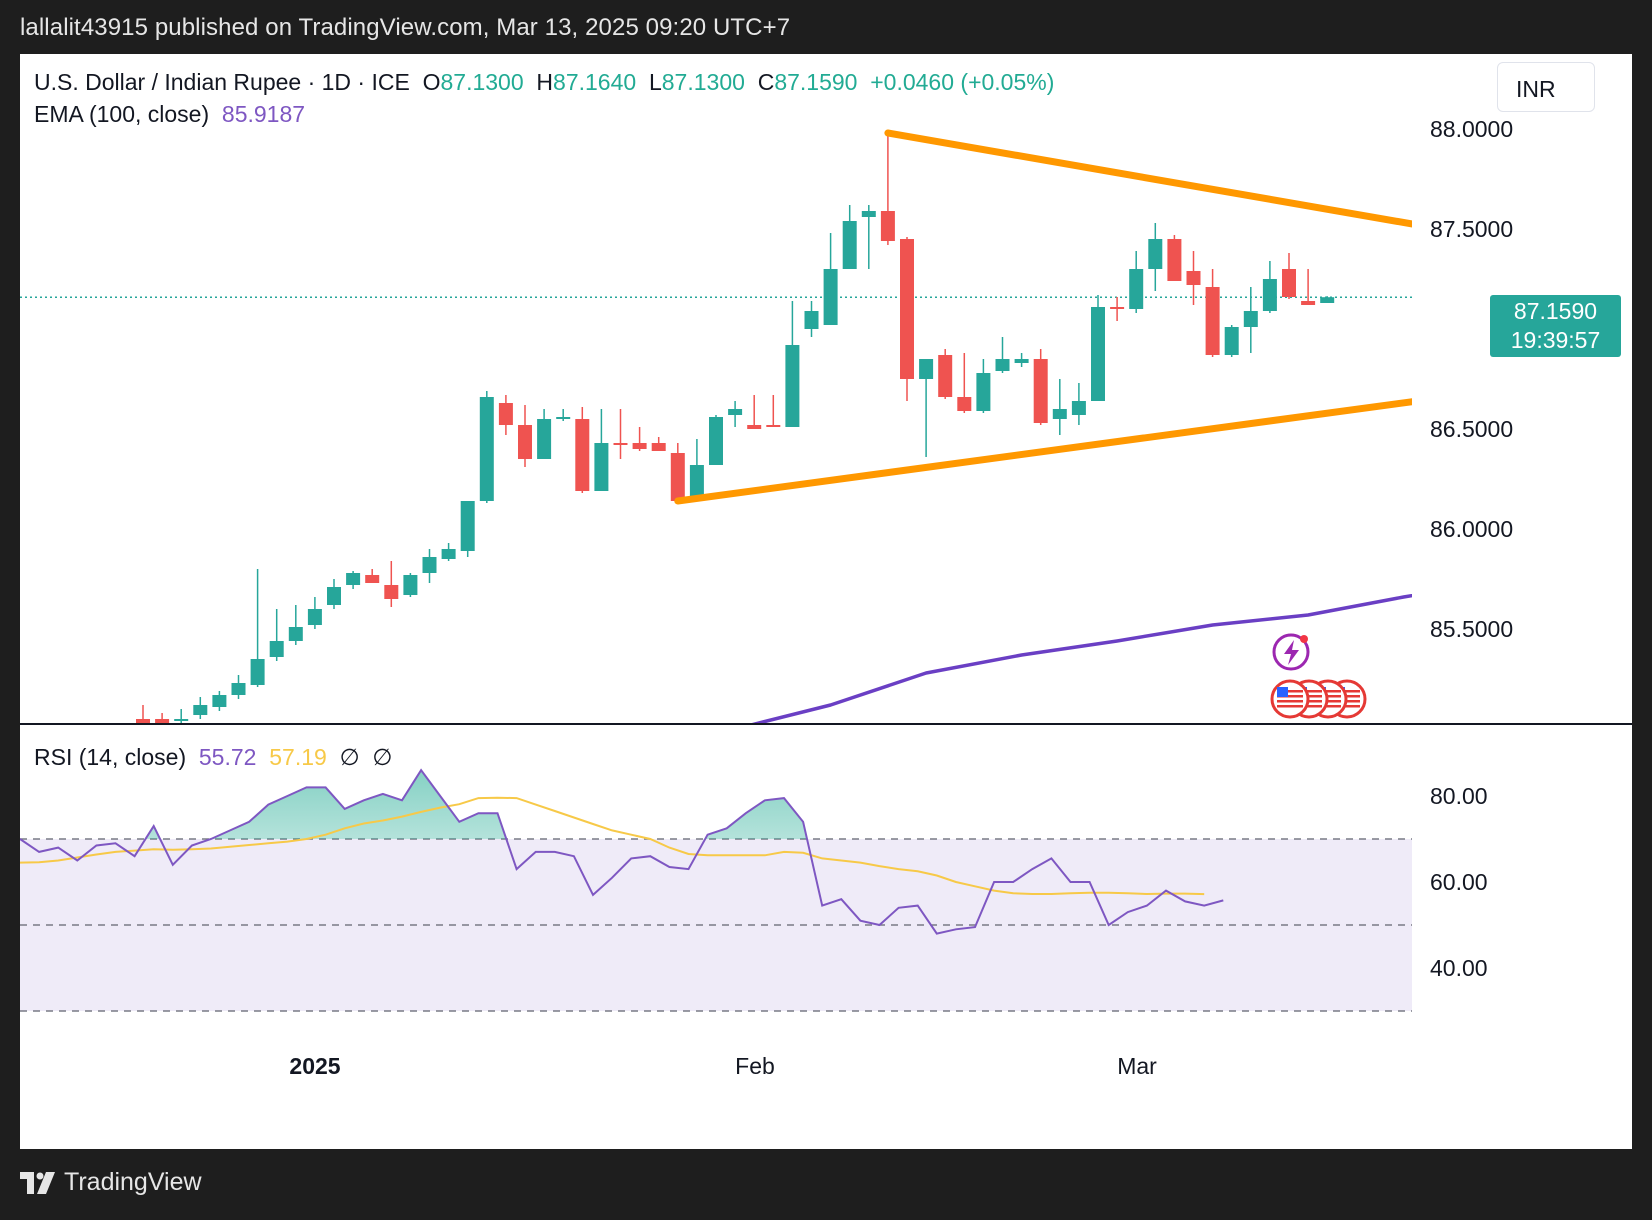  Describe the element at coordinates (1081, 658) in the screenshot. I see `ema-line` at that location.